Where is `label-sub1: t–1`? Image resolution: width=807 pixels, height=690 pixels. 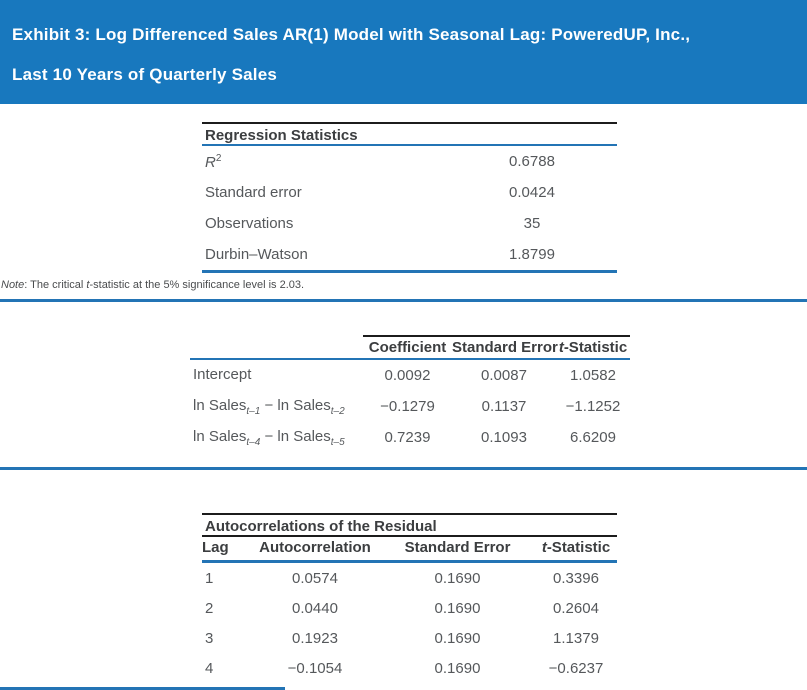 label-sub1: t–1 is located at coordinates (253, 411).